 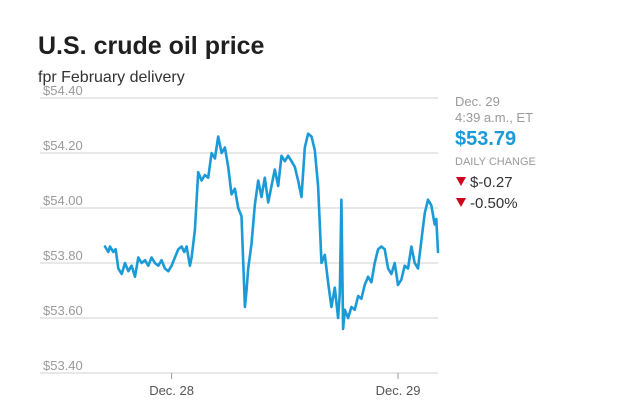 I want to click on chart-title: U.S. crude oil price, so click(x=151, y=46).